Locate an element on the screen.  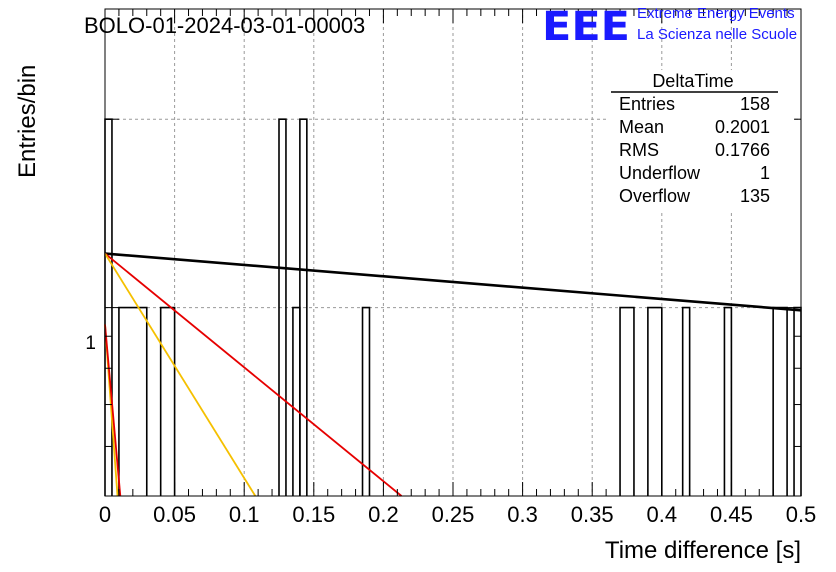
logo-line-1: Extreme Energy Events is located at coordinates (716, 13).